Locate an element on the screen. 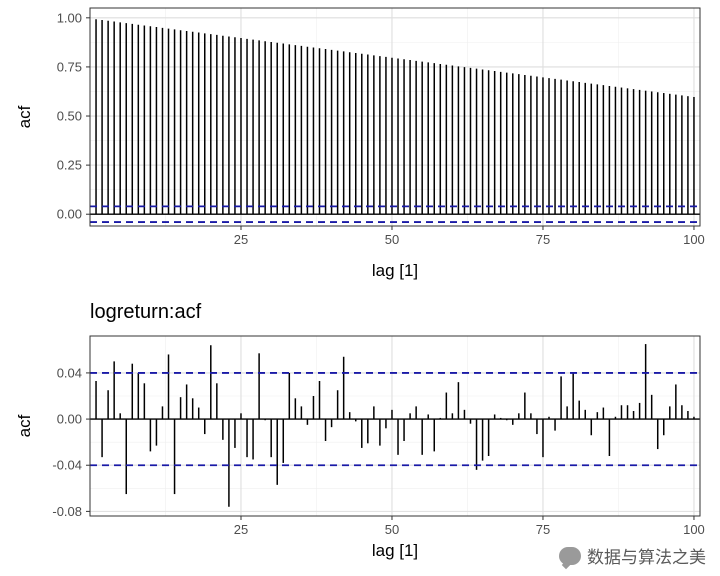 The width and height of the screenshot is (720, 576). watermark-text: 数据与算法之美 is located at coordinates (646, 557).